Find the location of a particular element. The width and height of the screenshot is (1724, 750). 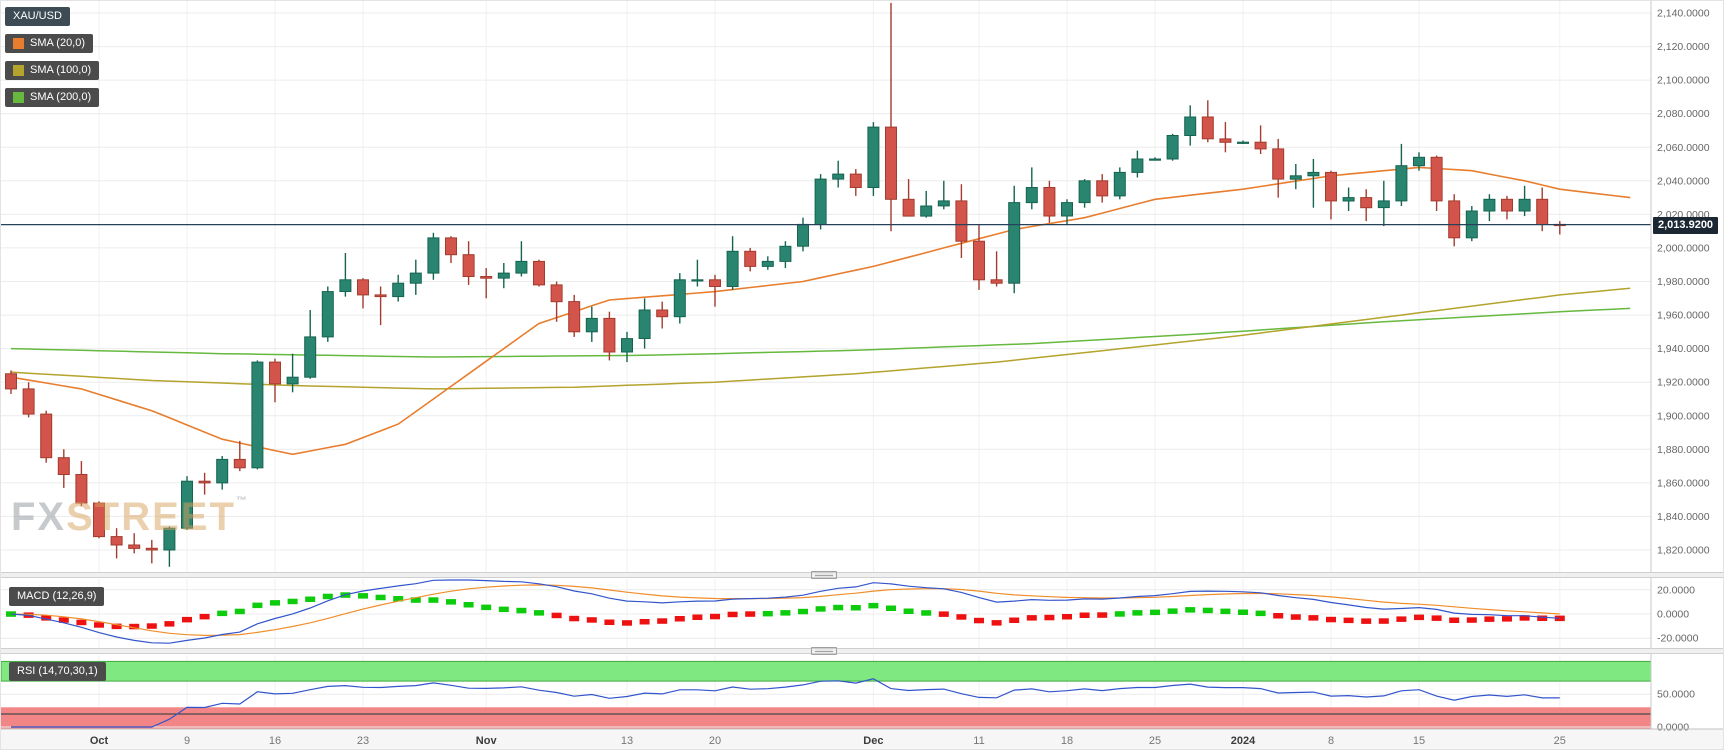

x-axis-label: 23 is located at coordinates (363, 741).